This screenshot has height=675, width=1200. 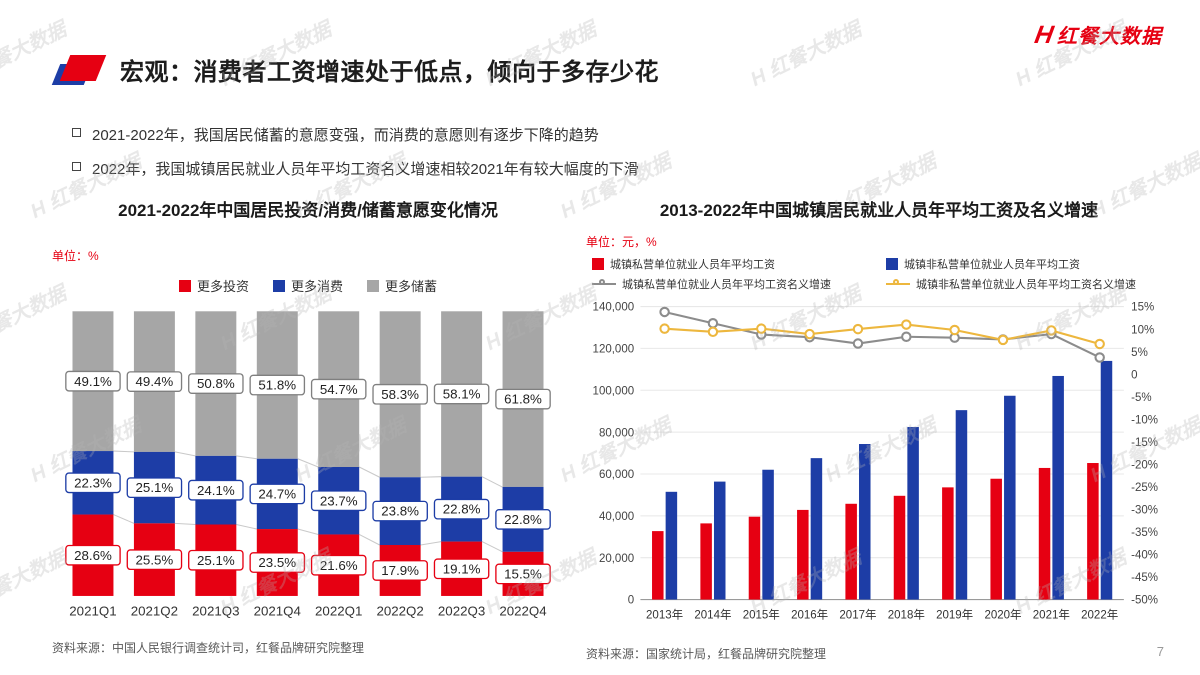 I want to click on svg-text: 120,000, so click(x=614, y=350).